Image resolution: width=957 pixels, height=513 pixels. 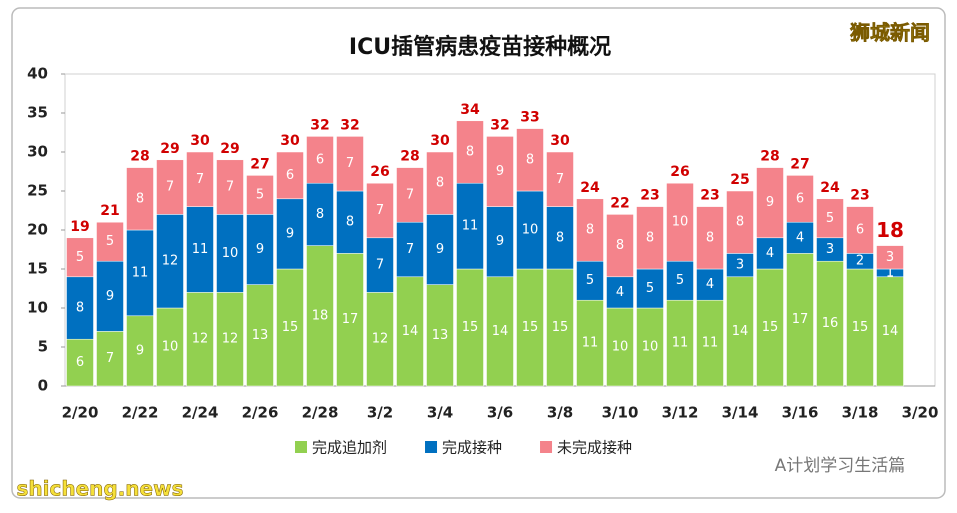 What do you see at coordinates (500, 331) in the screenshot?
I see `data-label: 14` at bounding box center [500, 331].